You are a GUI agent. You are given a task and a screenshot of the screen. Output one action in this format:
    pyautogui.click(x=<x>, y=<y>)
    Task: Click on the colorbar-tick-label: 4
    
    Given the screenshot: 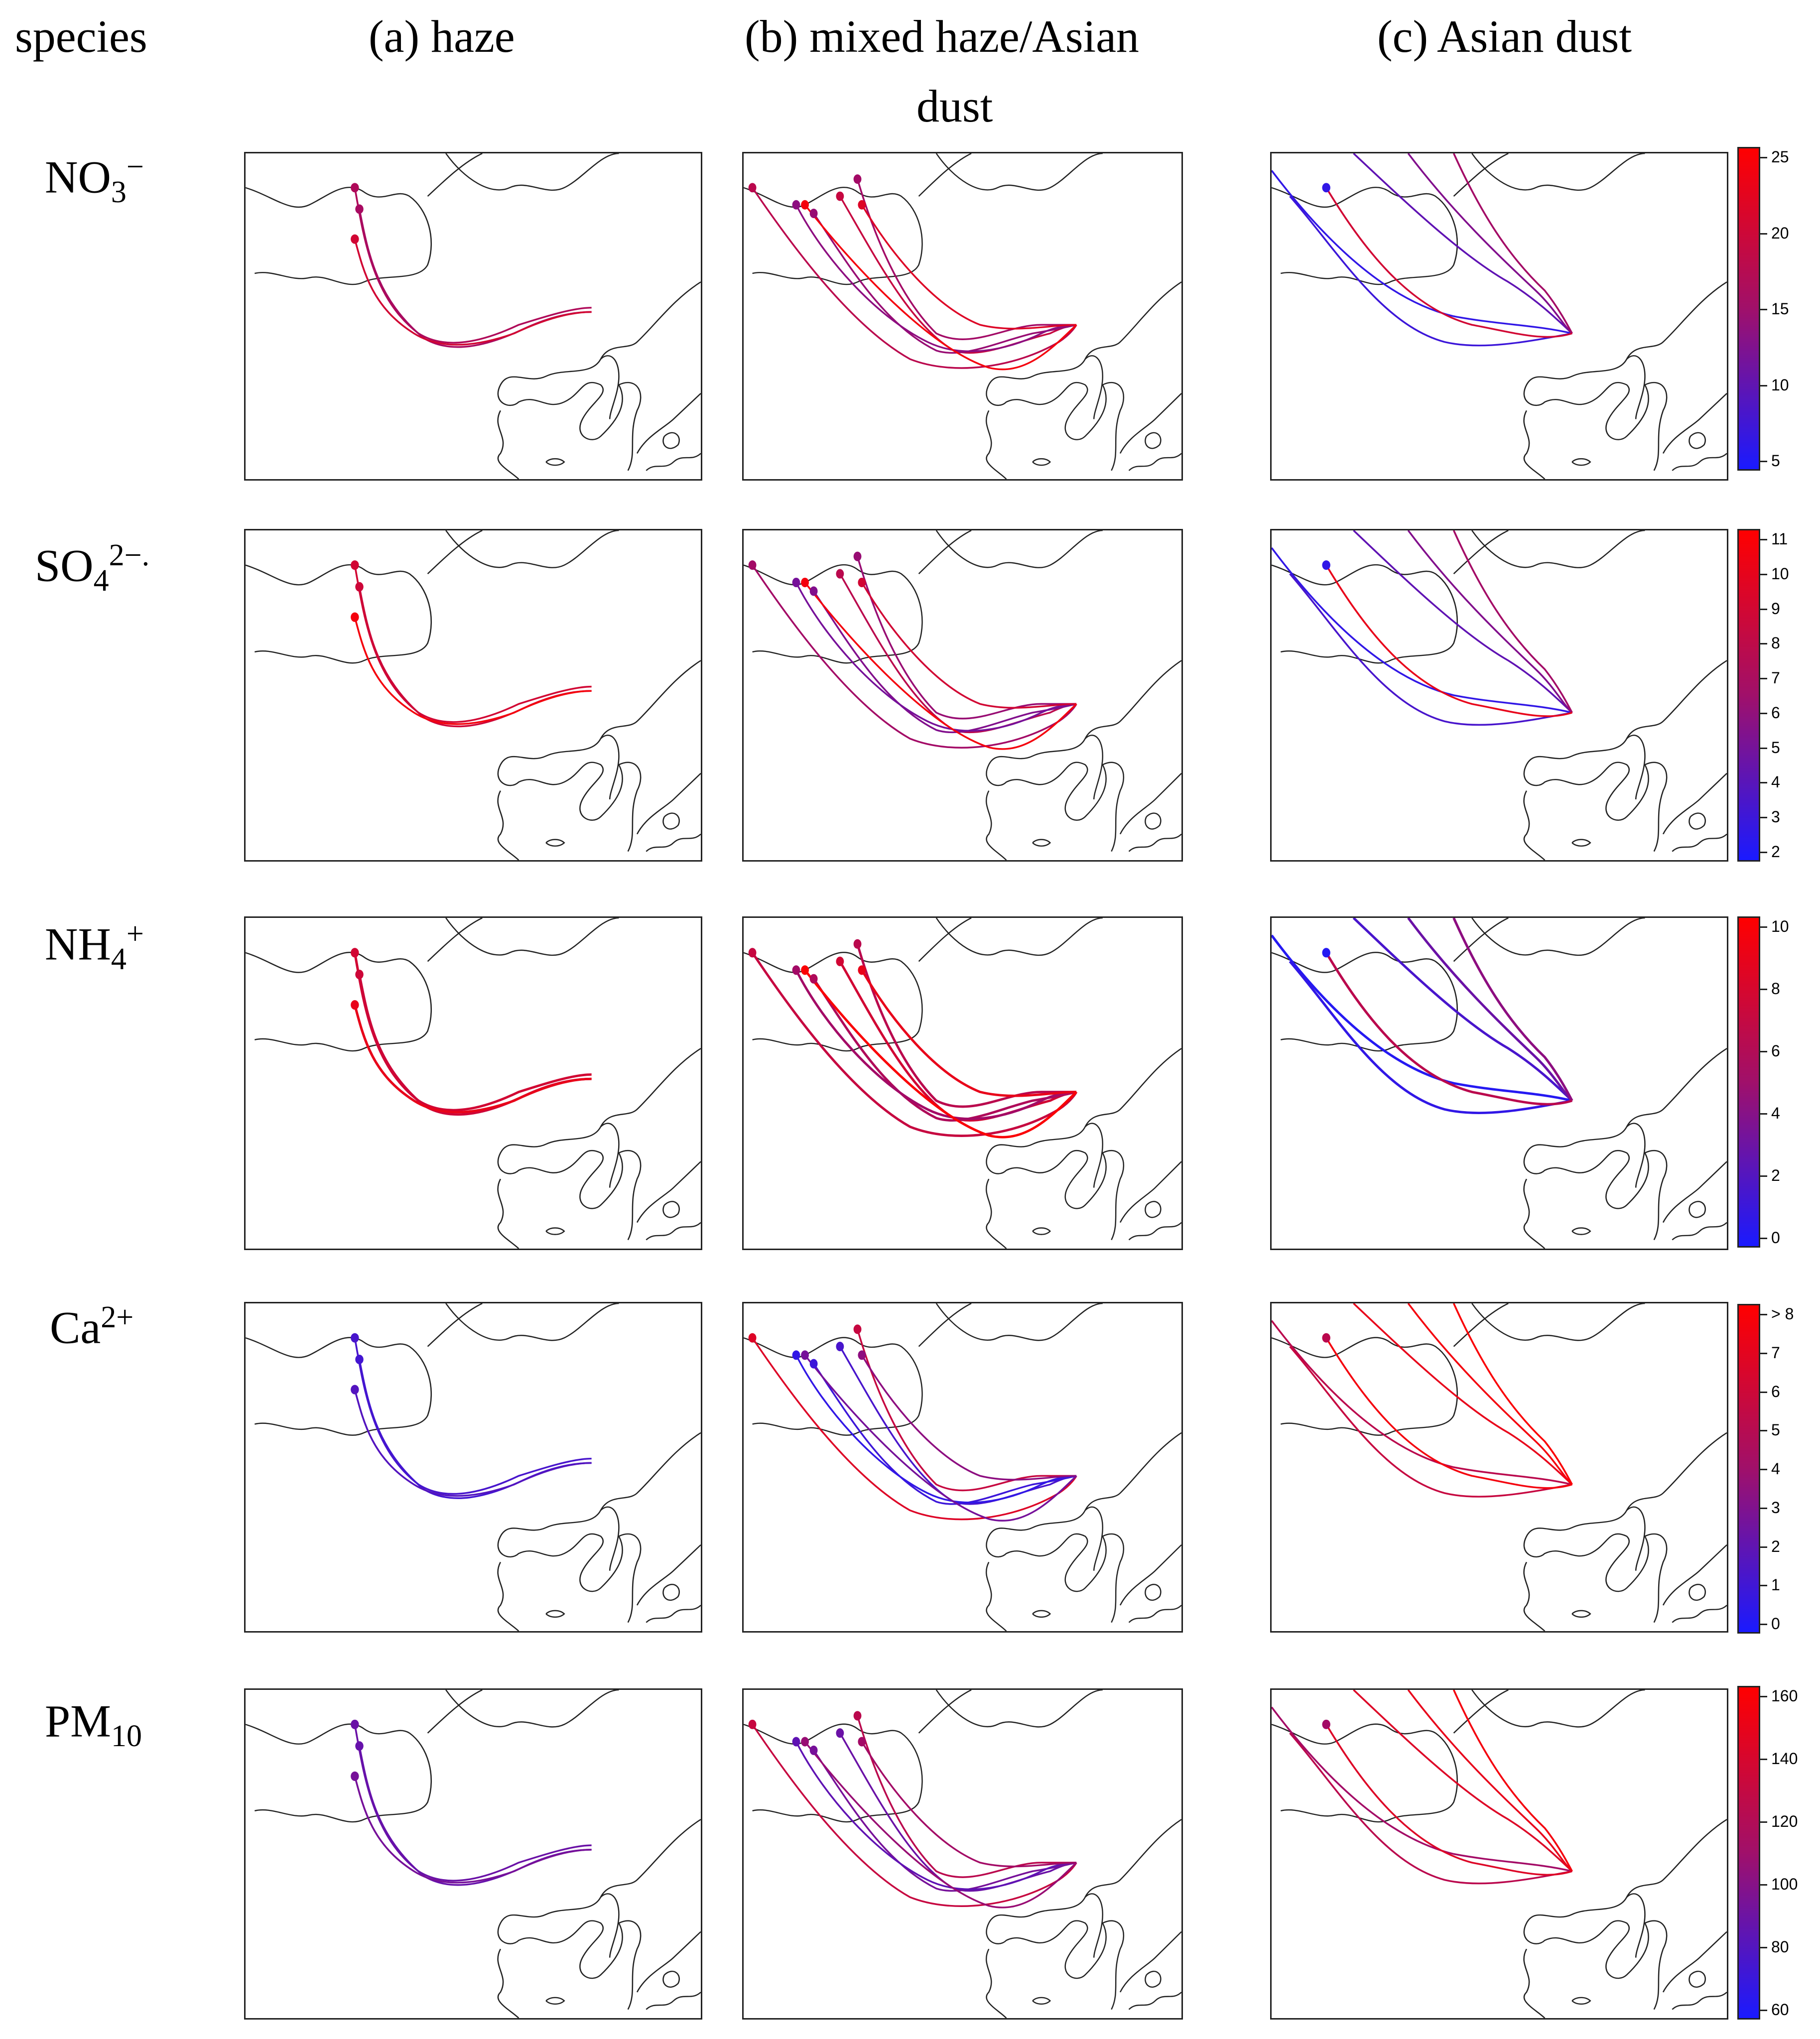 What is the action you would take?
    pyautogui.click(x=1775, y=1469)
    